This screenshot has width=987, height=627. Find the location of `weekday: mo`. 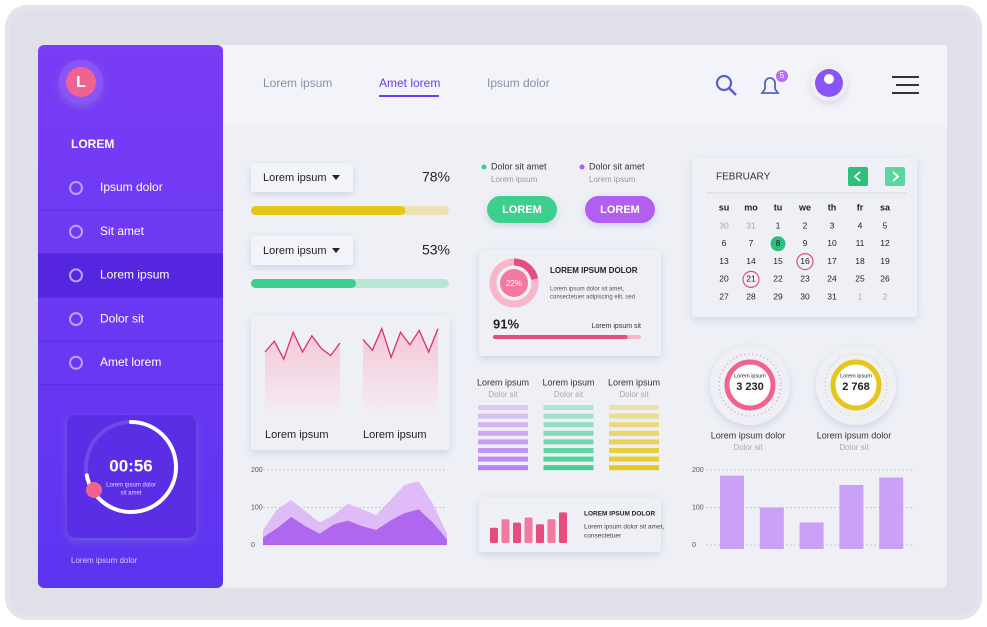

weekday: mo is located at coordinates (751, 207).